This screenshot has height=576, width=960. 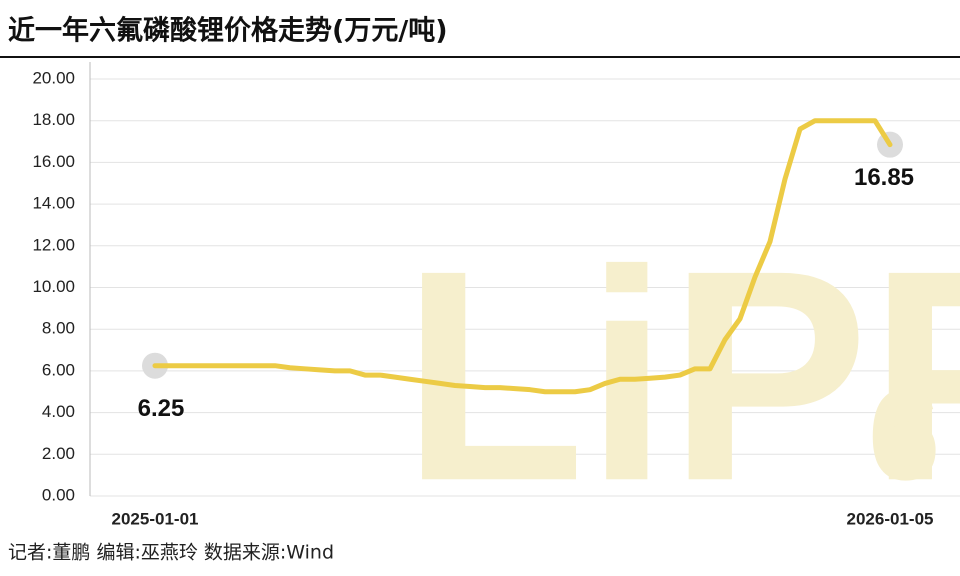 What do you see at coordinates (53, 77) in the screenshot?
I see `y-tick-label: 20.00` at bounding box center [53, 77].